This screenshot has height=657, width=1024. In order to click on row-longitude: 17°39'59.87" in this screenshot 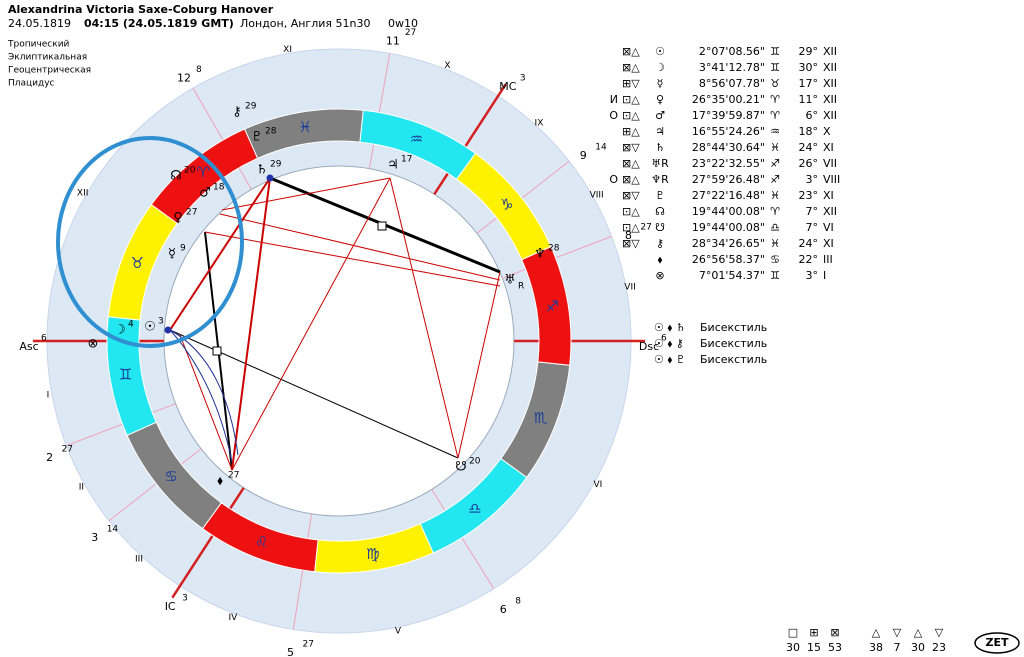, I will do `click(728, 115)`.